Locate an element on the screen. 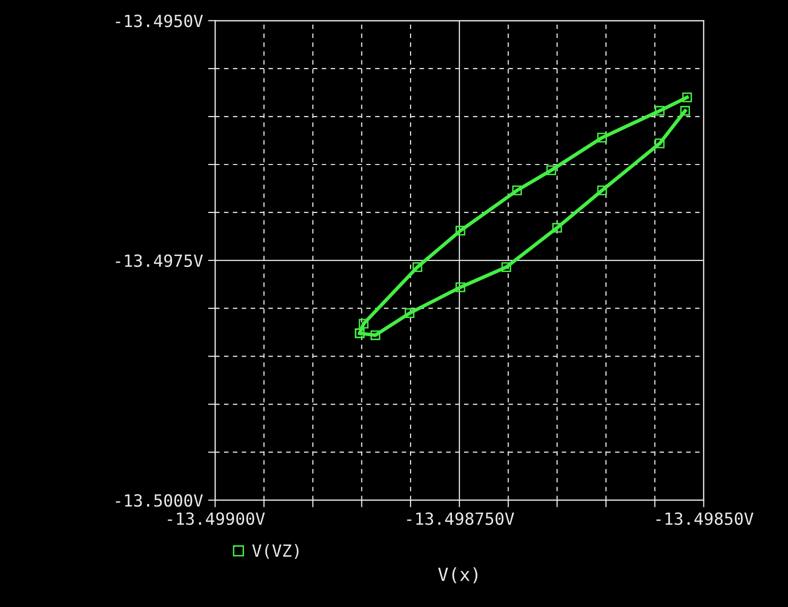  x-tick-label: -13.498750V is located at coordinates (460, 518).